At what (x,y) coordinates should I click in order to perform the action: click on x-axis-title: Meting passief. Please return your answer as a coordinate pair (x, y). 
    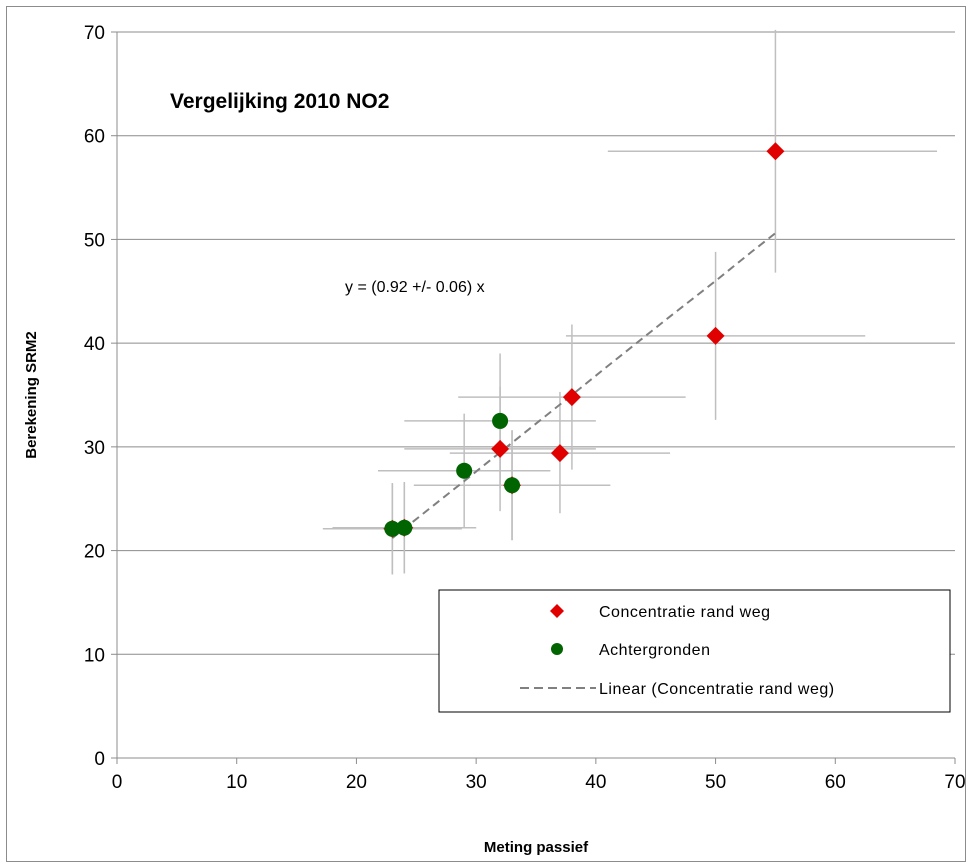
    Looking at the image, I should click on (536, 847).